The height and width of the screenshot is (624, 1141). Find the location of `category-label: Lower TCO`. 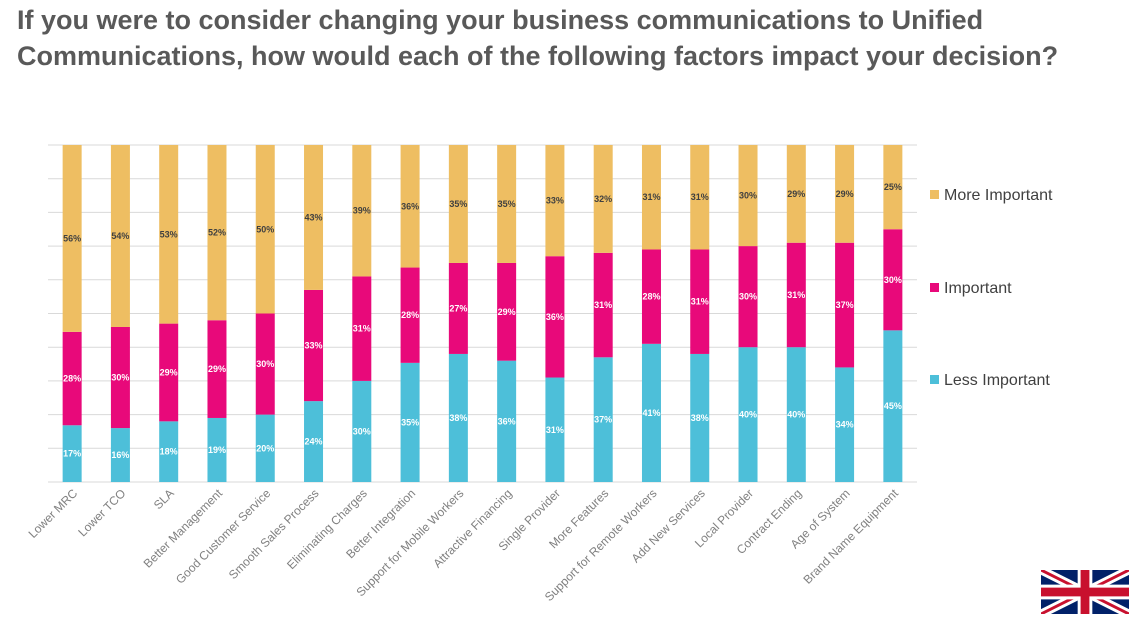

category-label: Lower TCO is located at coordinates (101, 512).